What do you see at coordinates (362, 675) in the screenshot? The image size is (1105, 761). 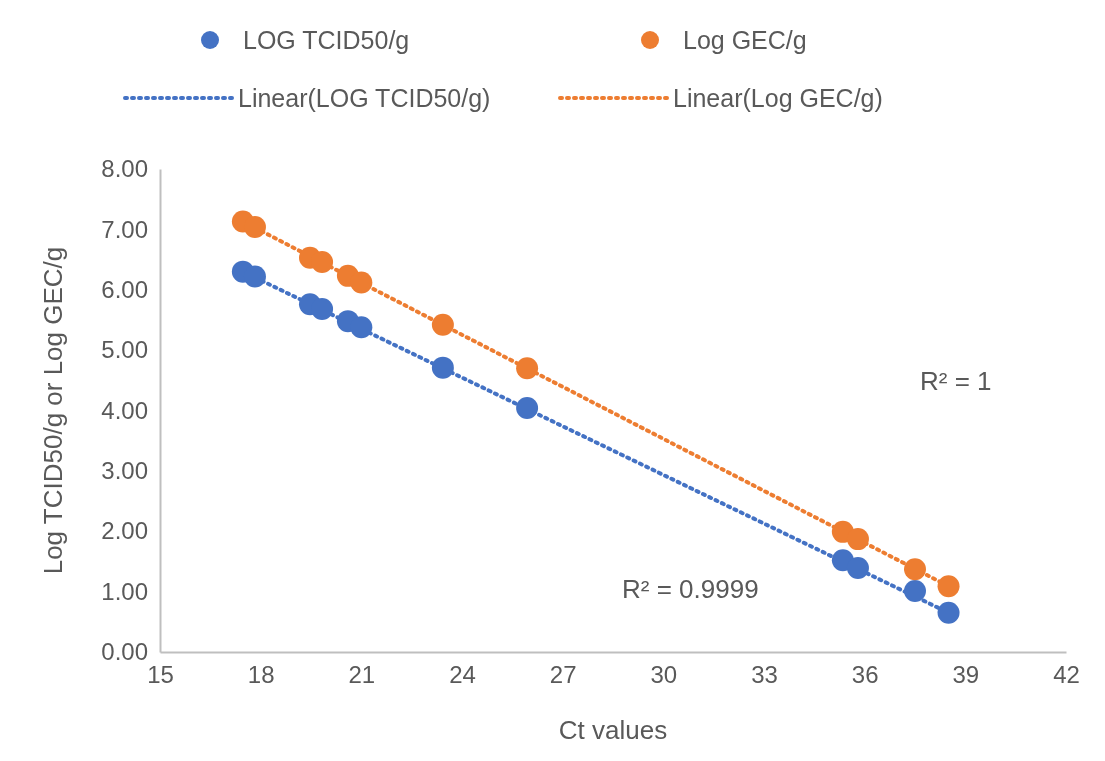 I see `x-tick-label: 21` at bounding box center [362, 675].